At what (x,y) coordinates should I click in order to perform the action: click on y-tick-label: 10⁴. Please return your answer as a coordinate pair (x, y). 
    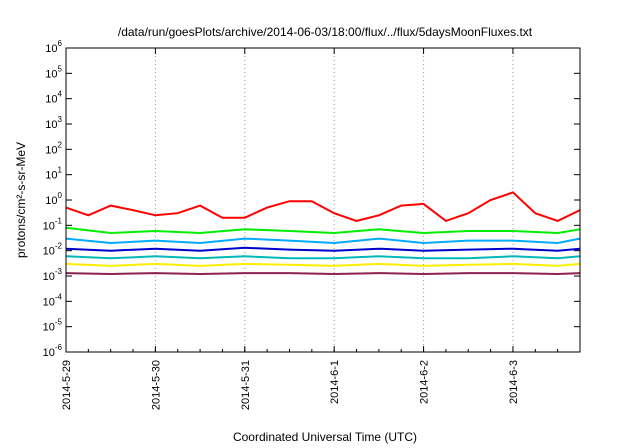
    Looking at the image, I should click on (53, 98).